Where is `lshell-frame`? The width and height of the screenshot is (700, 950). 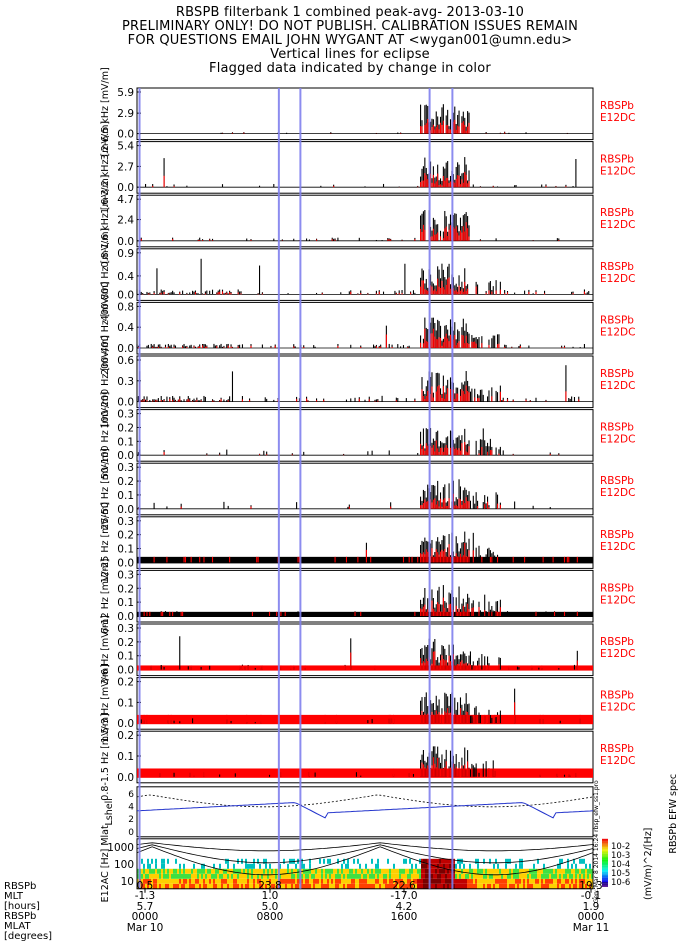 lshell-frame is located at coordinates (365, 812).